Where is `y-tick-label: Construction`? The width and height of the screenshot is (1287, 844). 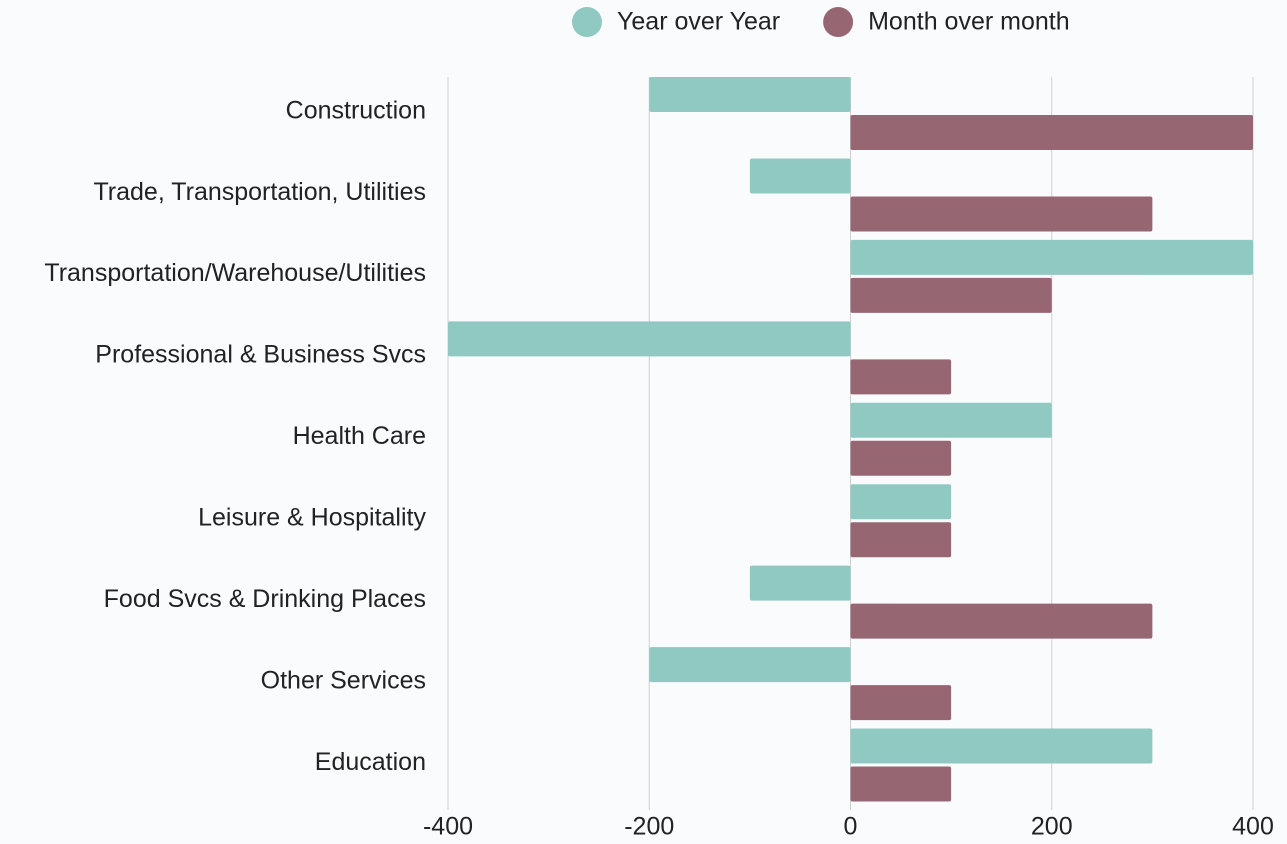 y-tick-label: Construction is located at coordinates (356, 110).